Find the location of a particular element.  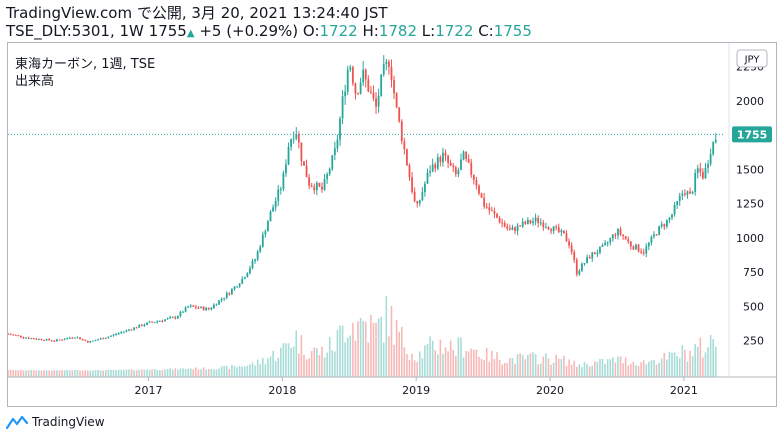

site-name: TradingView.com is located at coordinates (69, 13).